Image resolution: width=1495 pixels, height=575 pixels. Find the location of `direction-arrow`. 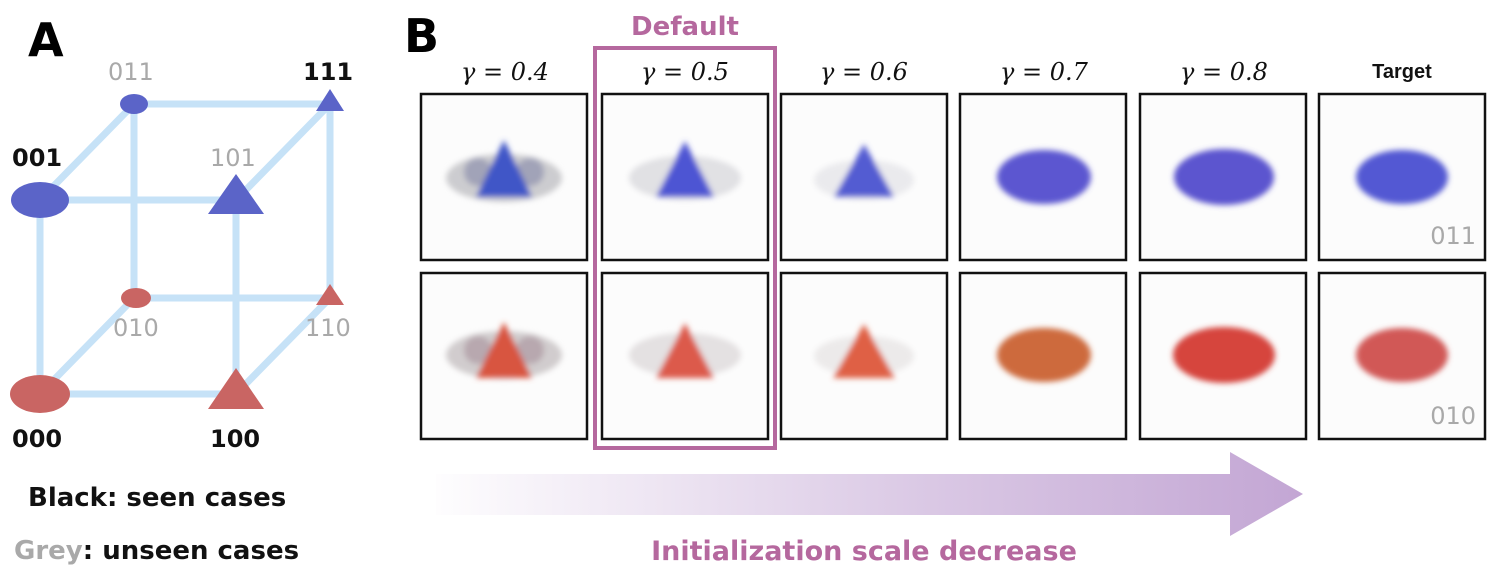

direction-arrow is located at coordinates (869, 494).